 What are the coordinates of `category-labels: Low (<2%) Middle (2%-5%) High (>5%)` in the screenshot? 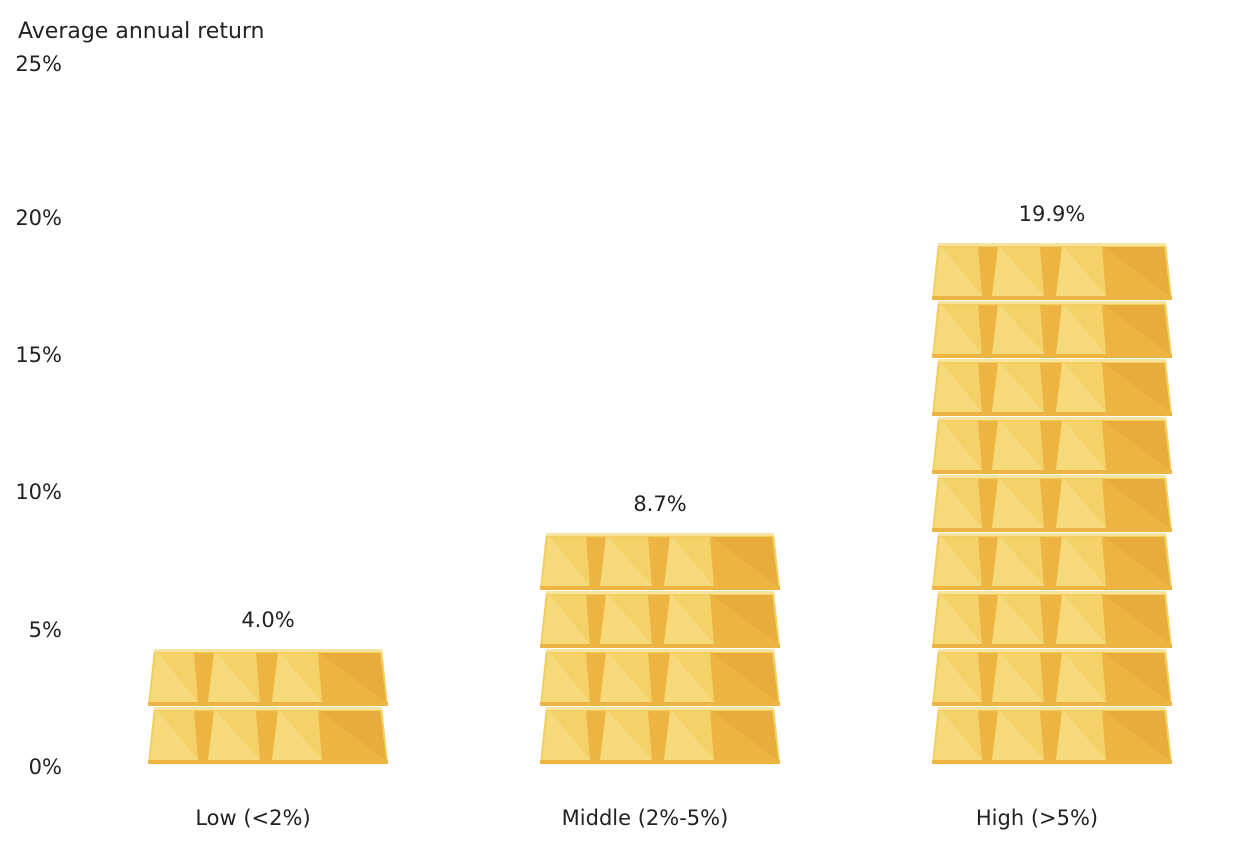 It's located at (646, 818).